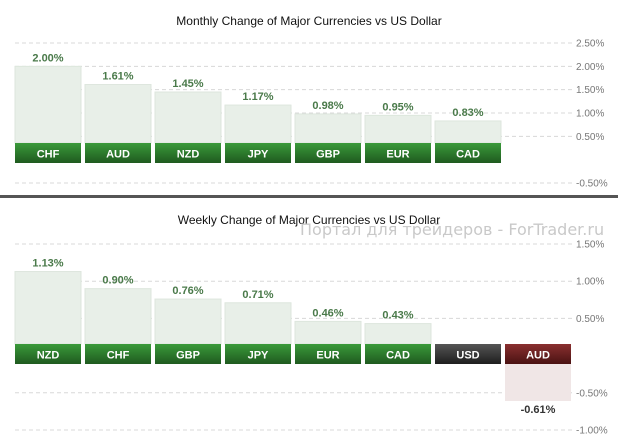  Describe the element at coordinates (397, 107) in the screenshot. I see `bar-value-label: 0.95%` at that location.